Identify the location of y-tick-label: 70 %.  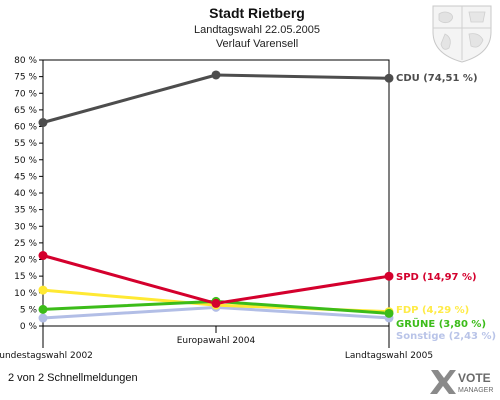
(25, 94).